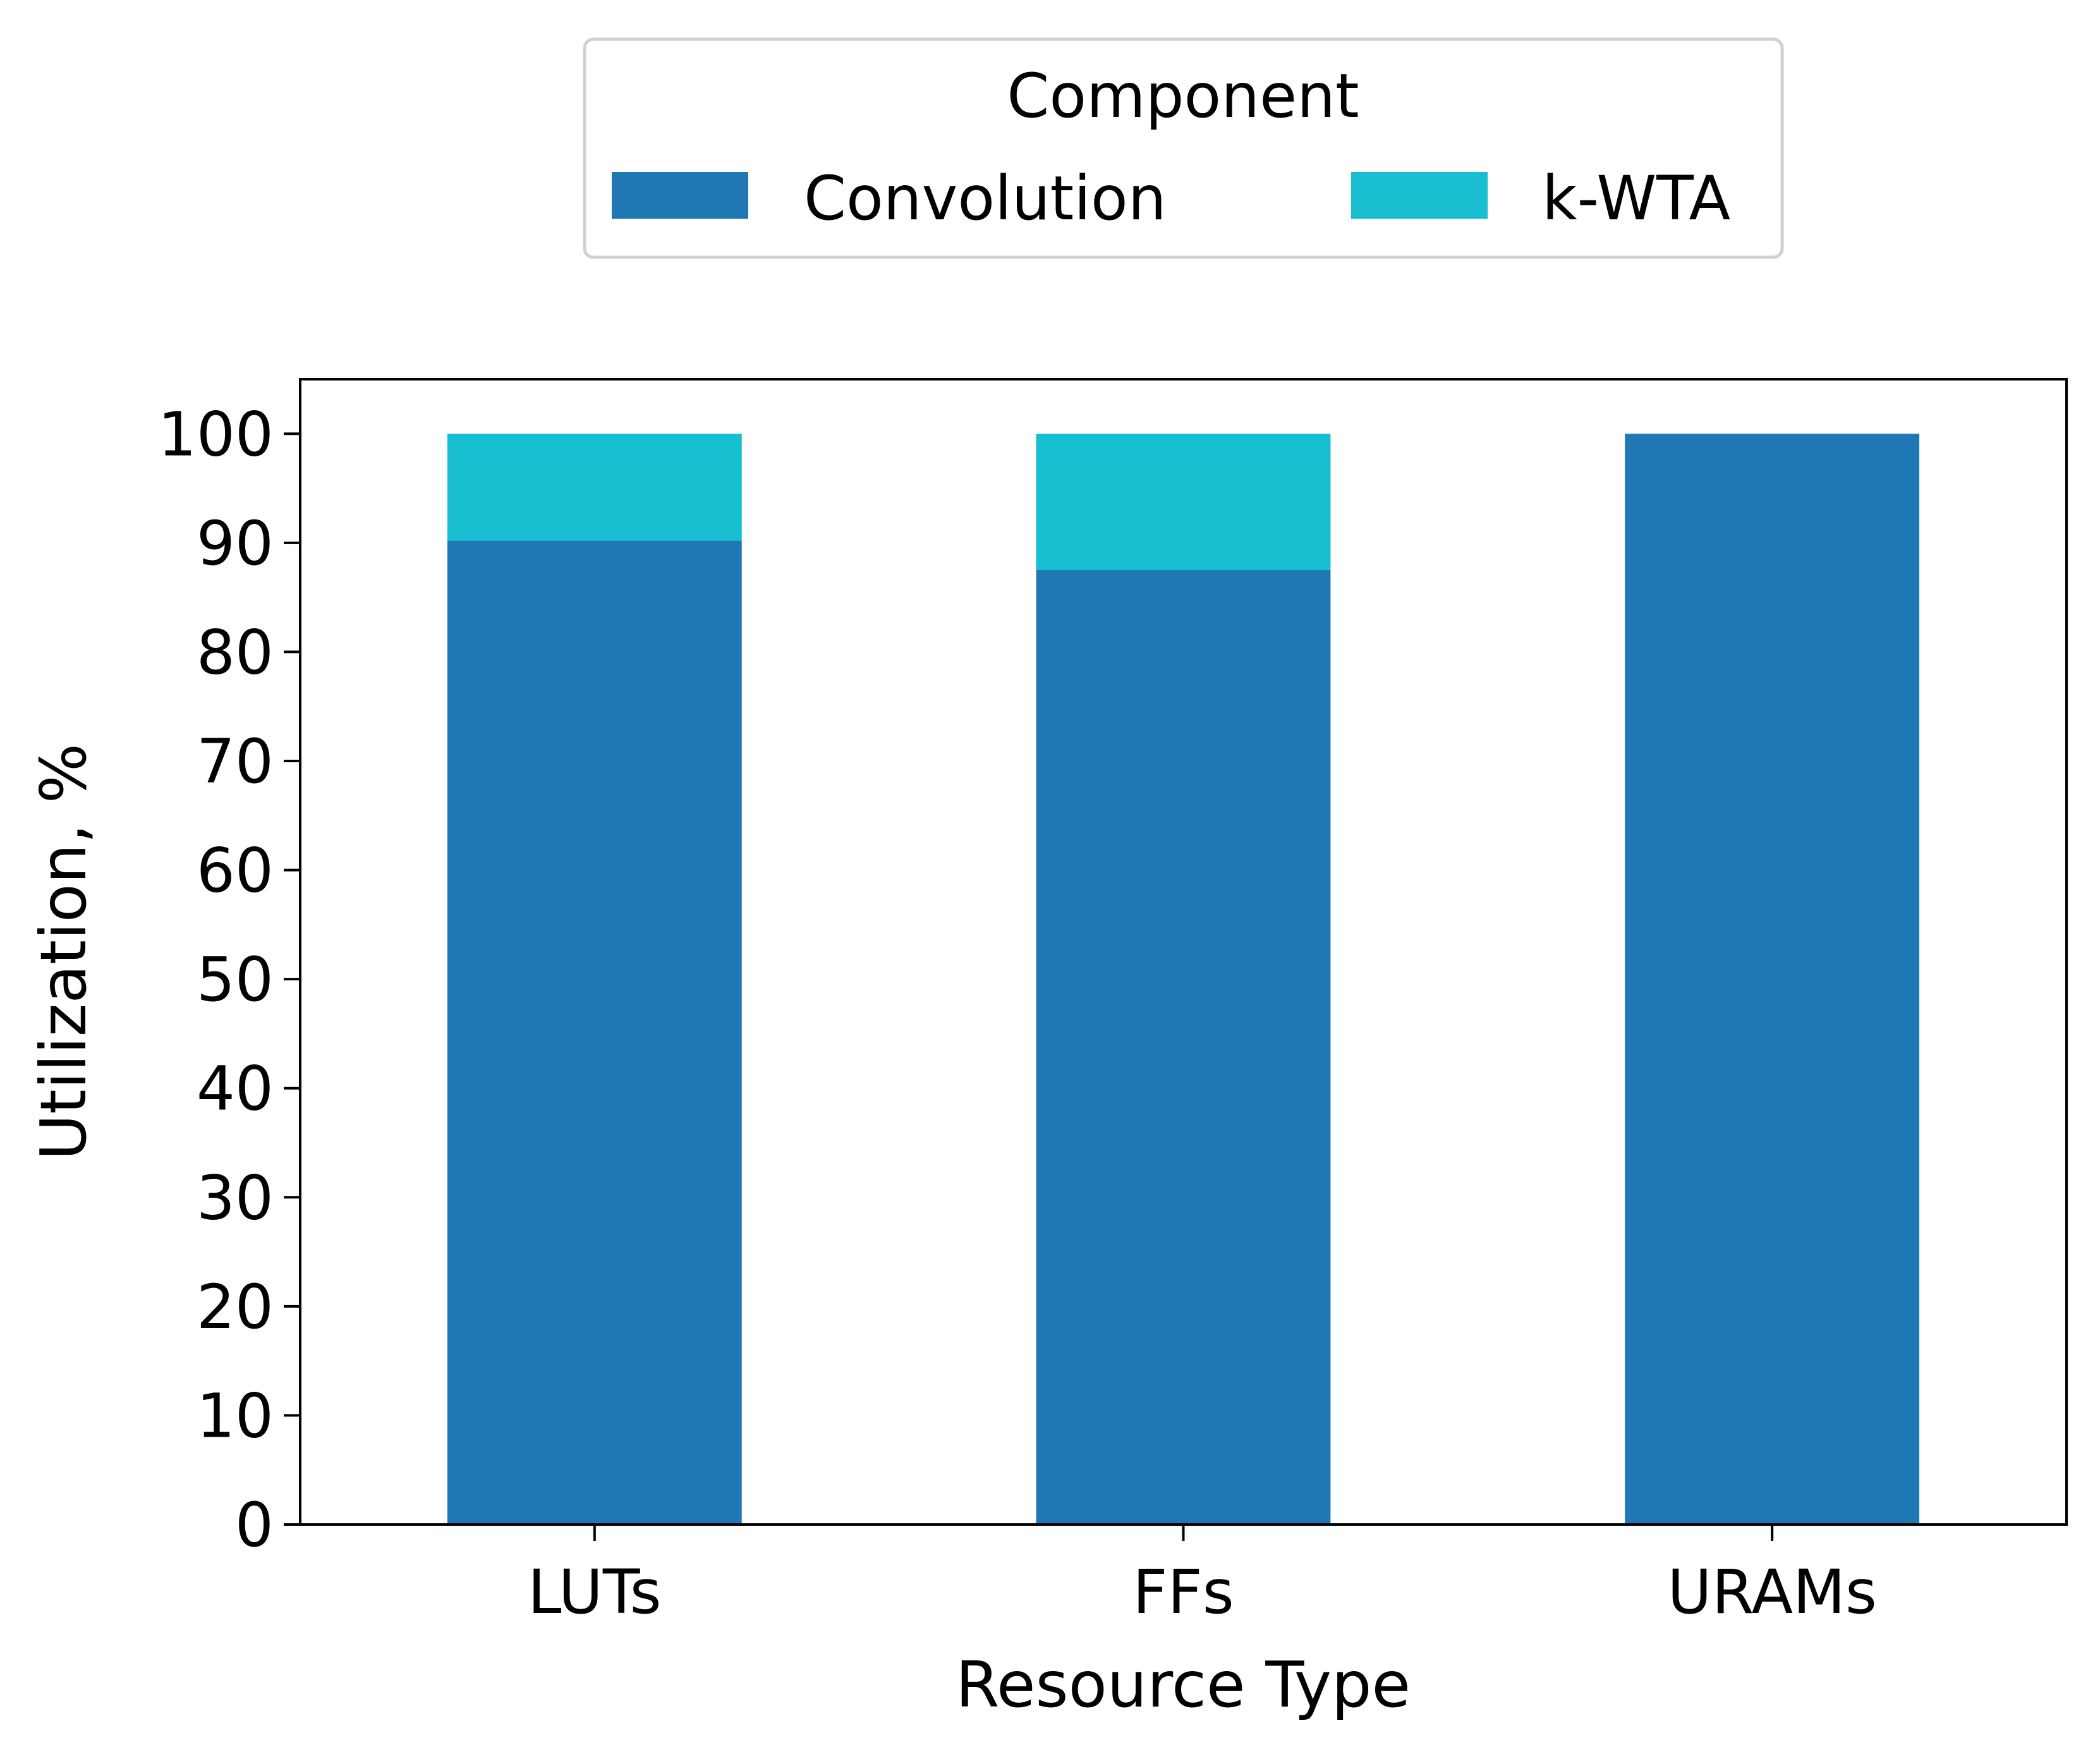 The height and width of the screenshot is (1759, 2100). Describe the element at coordinates (235, 1089) in the screenshot. I see `y-tick-label: 40` at that location.